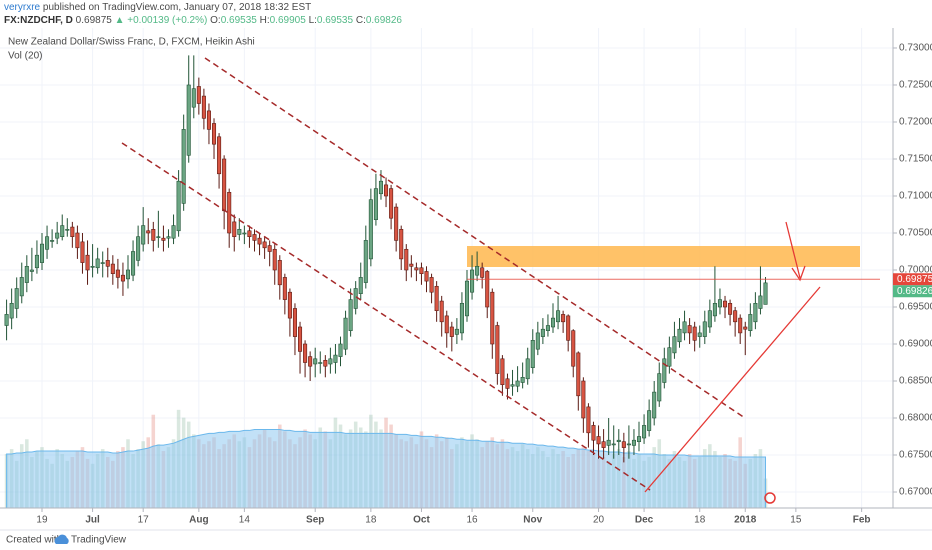 Image resolution: width=932 pixels, height=550 pixels. Describe the element at coordinates (644, 520) in the screenshot. I see `x-tick-label: Dec` at that location.